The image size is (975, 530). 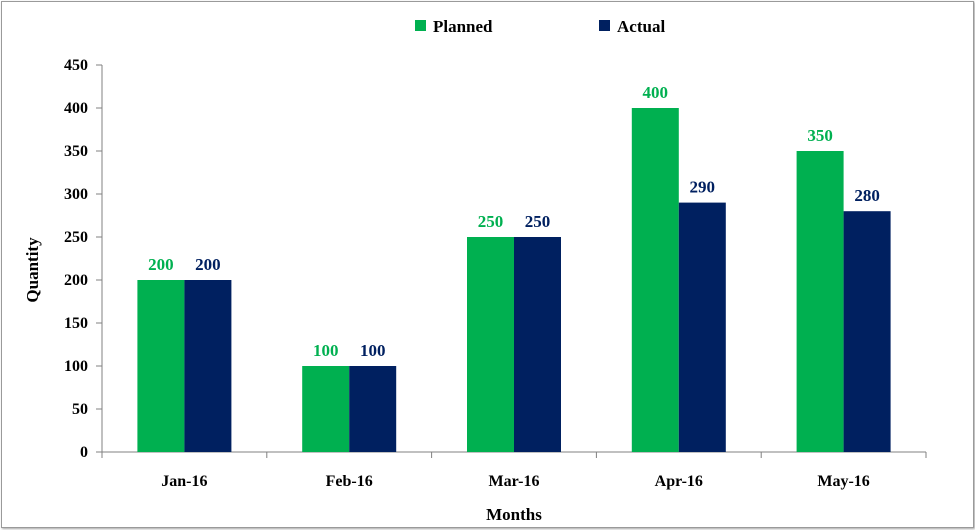 What do you see at coordinates (514, 514) in the screenshot?
I see `x-axis-title: Months` at bounding box center [514, 514].